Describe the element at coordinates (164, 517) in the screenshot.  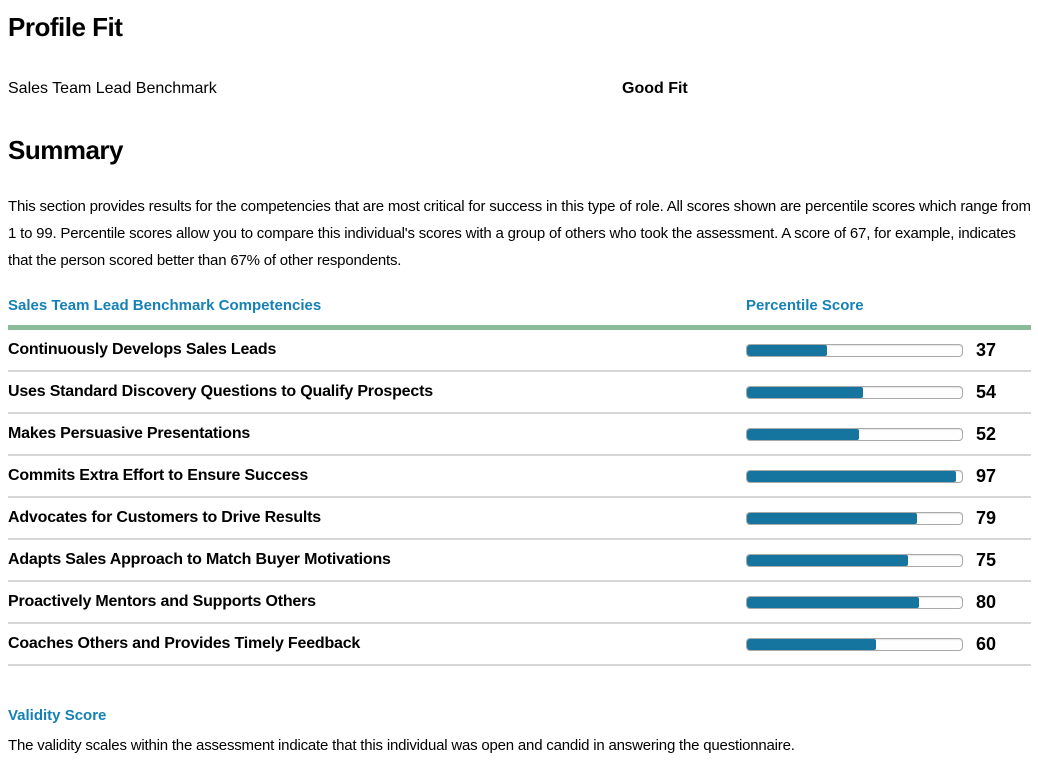
I see `competency-label: Advocates for Customers to Drive Results` at that location.